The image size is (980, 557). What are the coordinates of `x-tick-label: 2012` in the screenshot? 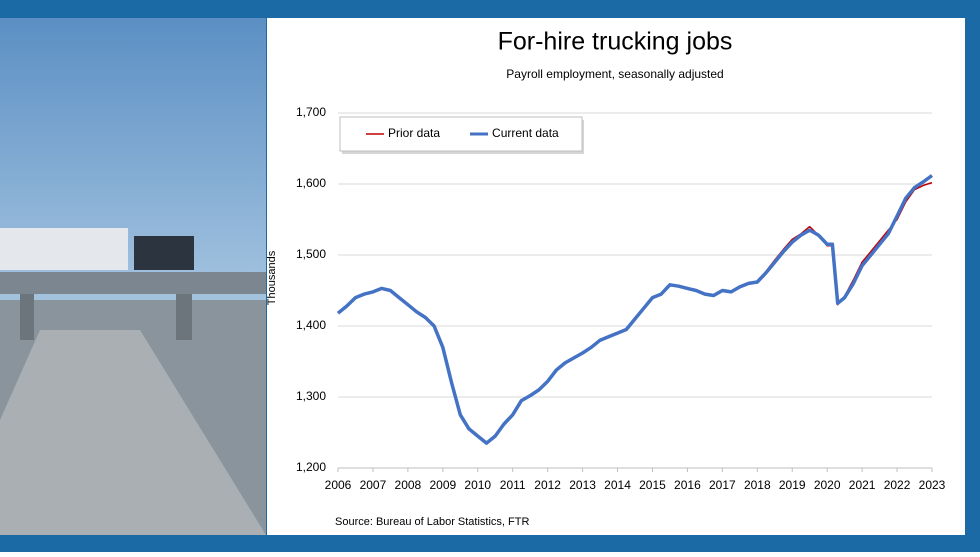 It's located at (547, 485).